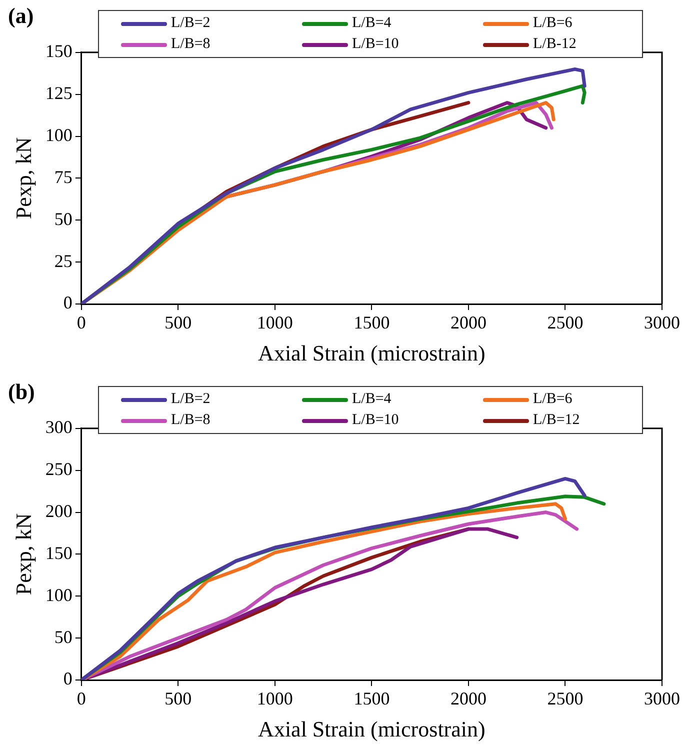 This screenshot has width=684, height=752. What do you see at coordinates (58, 427) in the screenshot?
I see `y-tick-label: 300` at bounding box center [58, 427].